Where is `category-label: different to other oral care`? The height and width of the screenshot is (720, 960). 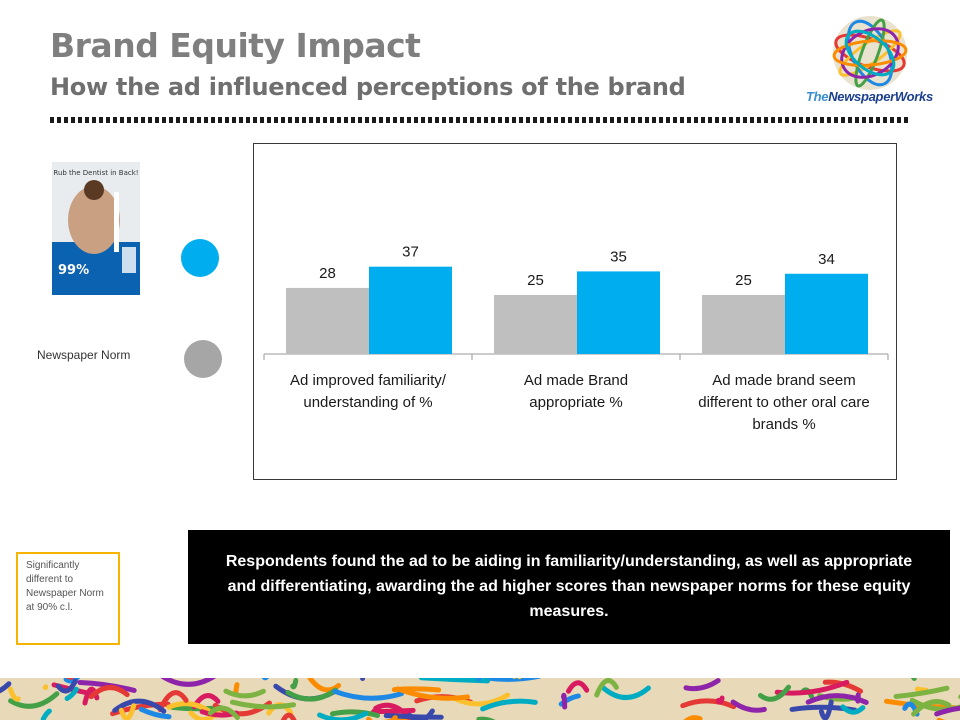
category-label: different to other oral care is located at coordinates (784, 402).